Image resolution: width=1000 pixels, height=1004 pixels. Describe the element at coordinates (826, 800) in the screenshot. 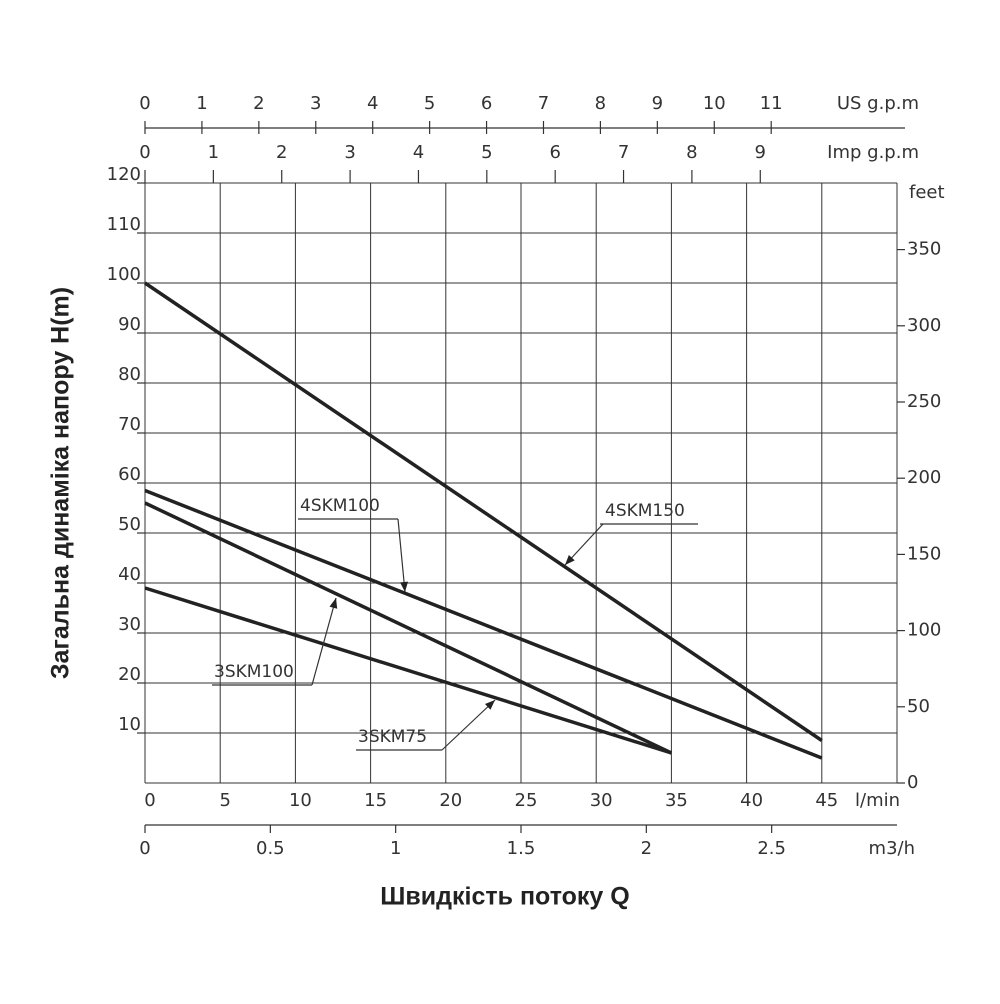

I see `x-tick-label: 45` at that location.